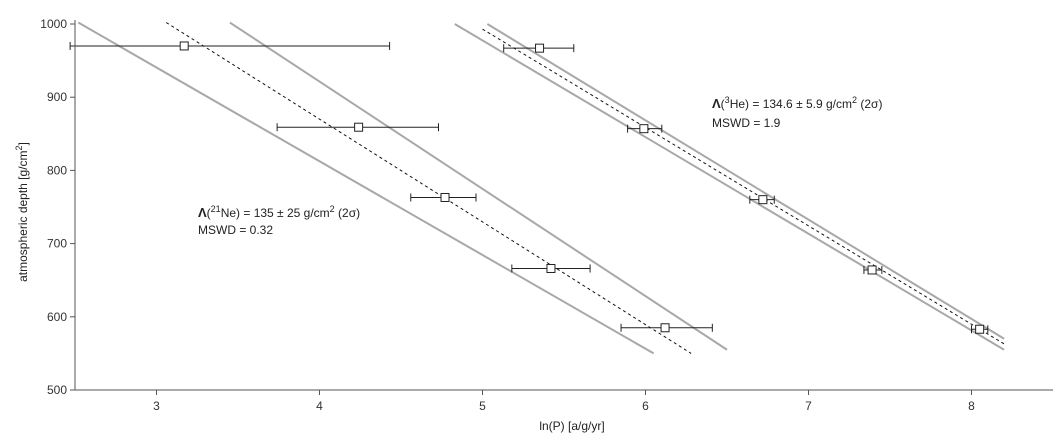 The height and width of the screenshot is (448, 1055). Describe the element at coordinates (808, 406) in the screenshot. I see `x-tick-label: 7` at that location.